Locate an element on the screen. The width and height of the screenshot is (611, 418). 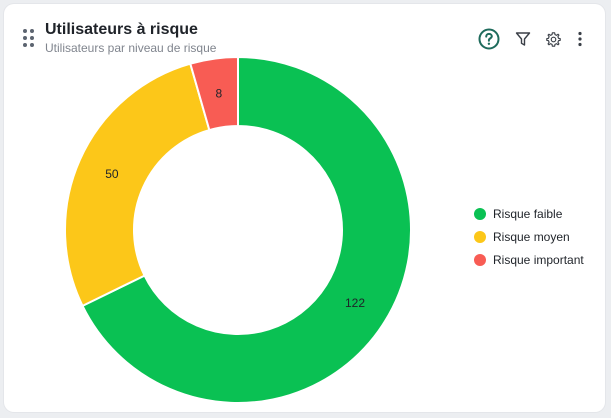
legend-label-risque-faible: Risque faible is located at coordinates (528, 213).